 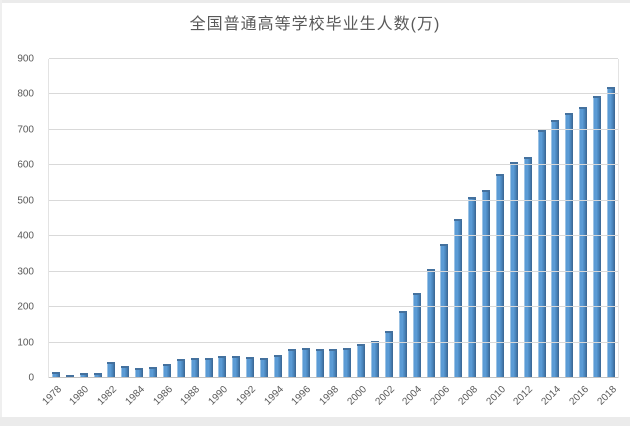 What do you see at coordinates (25, 236) in the screenshot?
I see `y-tick-label-400: 400` at bounding box center [25, 236].